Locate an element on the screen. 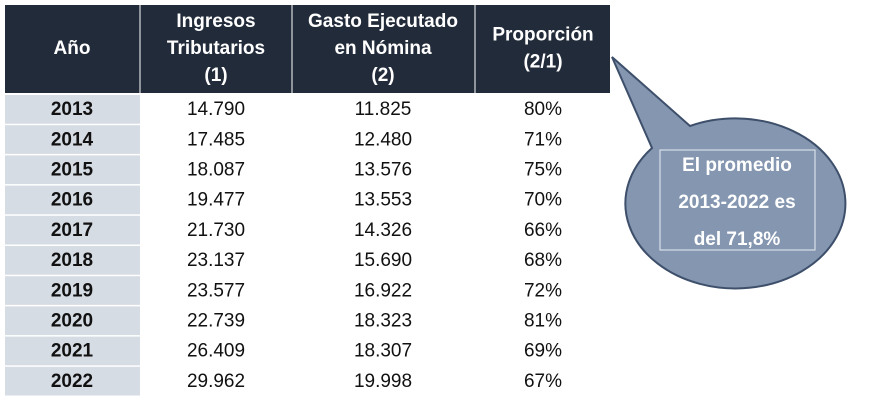 Image resolution: width=876 pixels, height=402 pixels. value-cell: 23.137 is located at coordinates (216, 260).